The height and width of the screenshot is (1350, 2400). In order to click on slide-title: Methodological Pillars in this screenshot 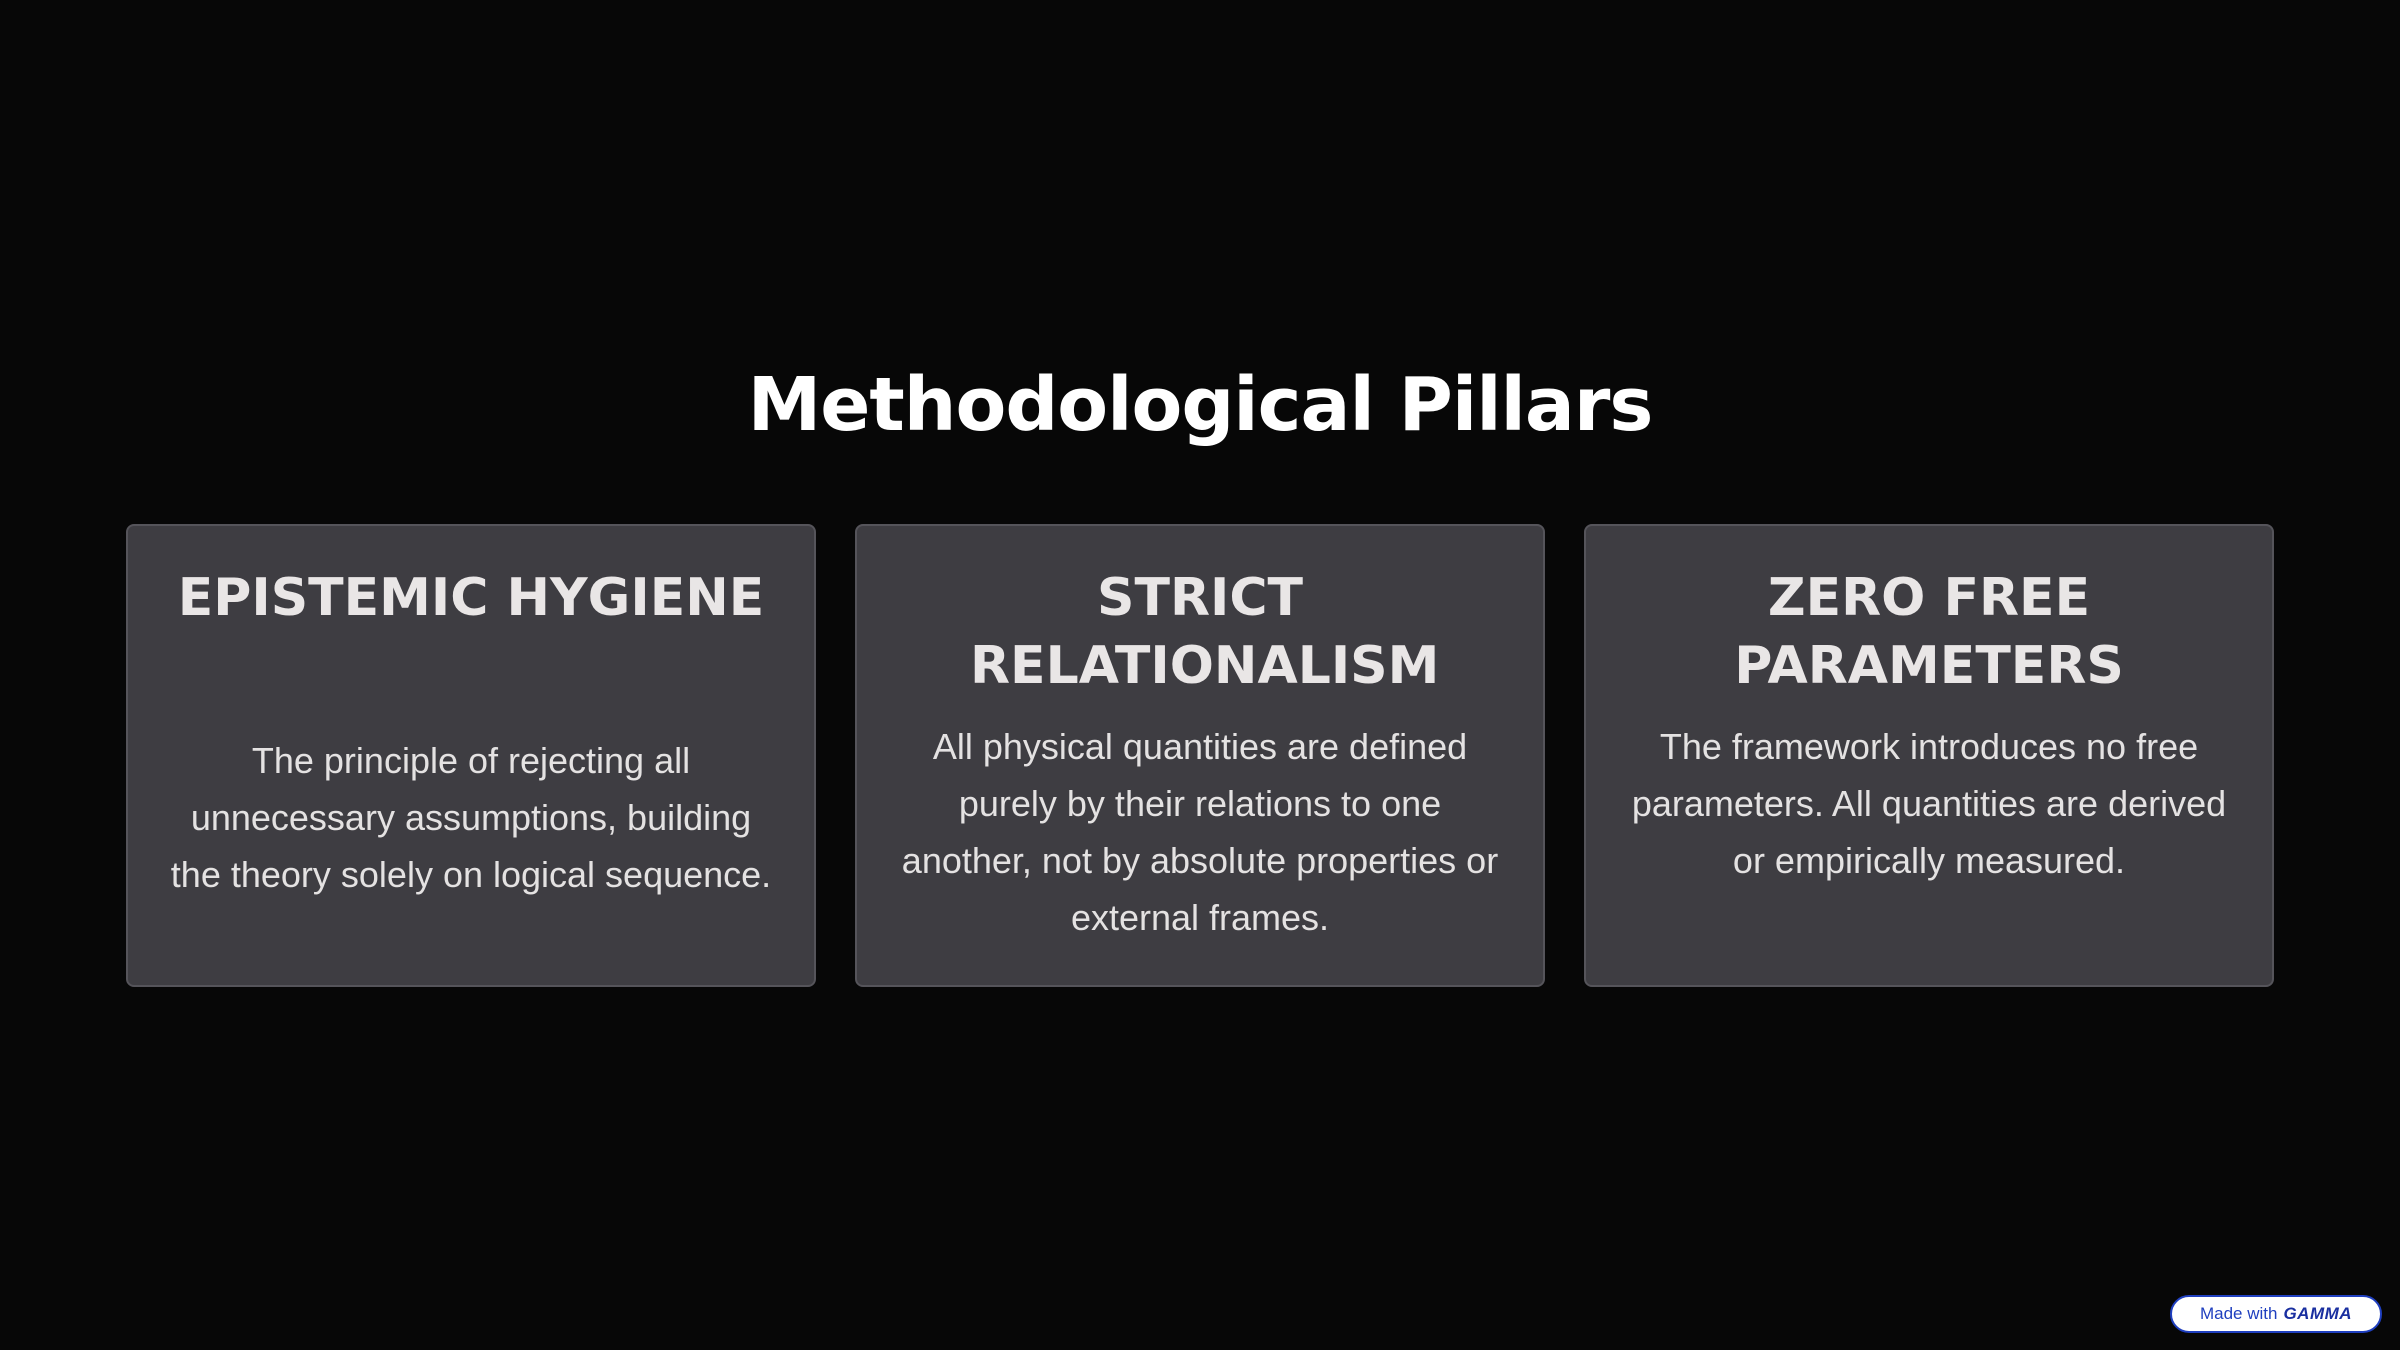, I will do `click(1200, 405)`.